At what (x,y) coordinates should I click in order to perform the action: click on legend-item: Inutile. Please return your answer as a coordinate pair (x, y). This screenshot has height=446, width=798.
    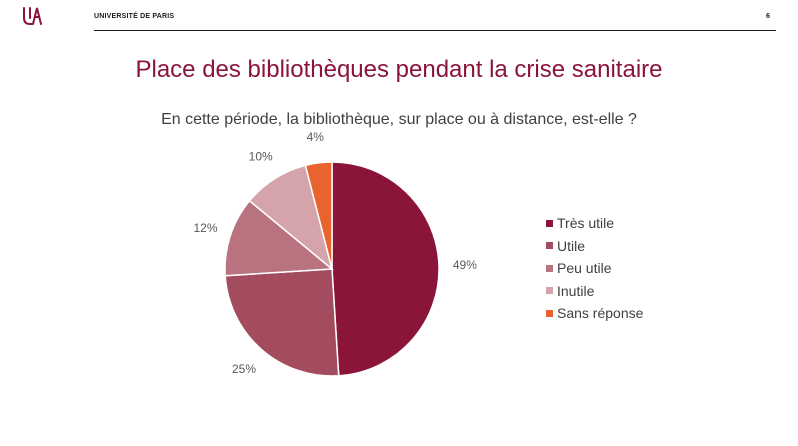
    Looking at the image, I should click on (594, 291).